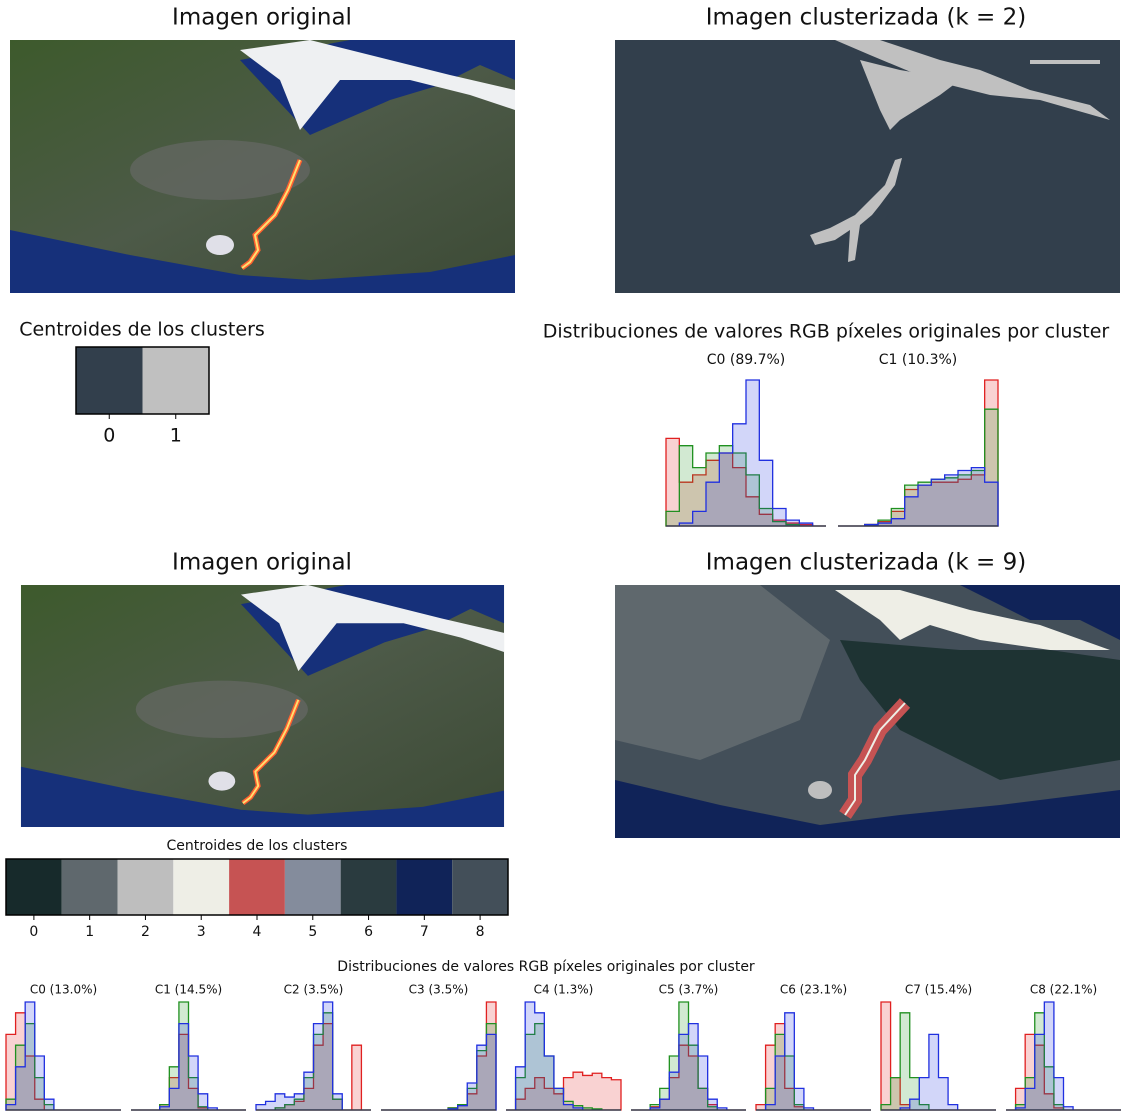 This screenshot has width=1124, height=1114. I want to click on cluster-label: C2 (3.5%), so click(314, 990).